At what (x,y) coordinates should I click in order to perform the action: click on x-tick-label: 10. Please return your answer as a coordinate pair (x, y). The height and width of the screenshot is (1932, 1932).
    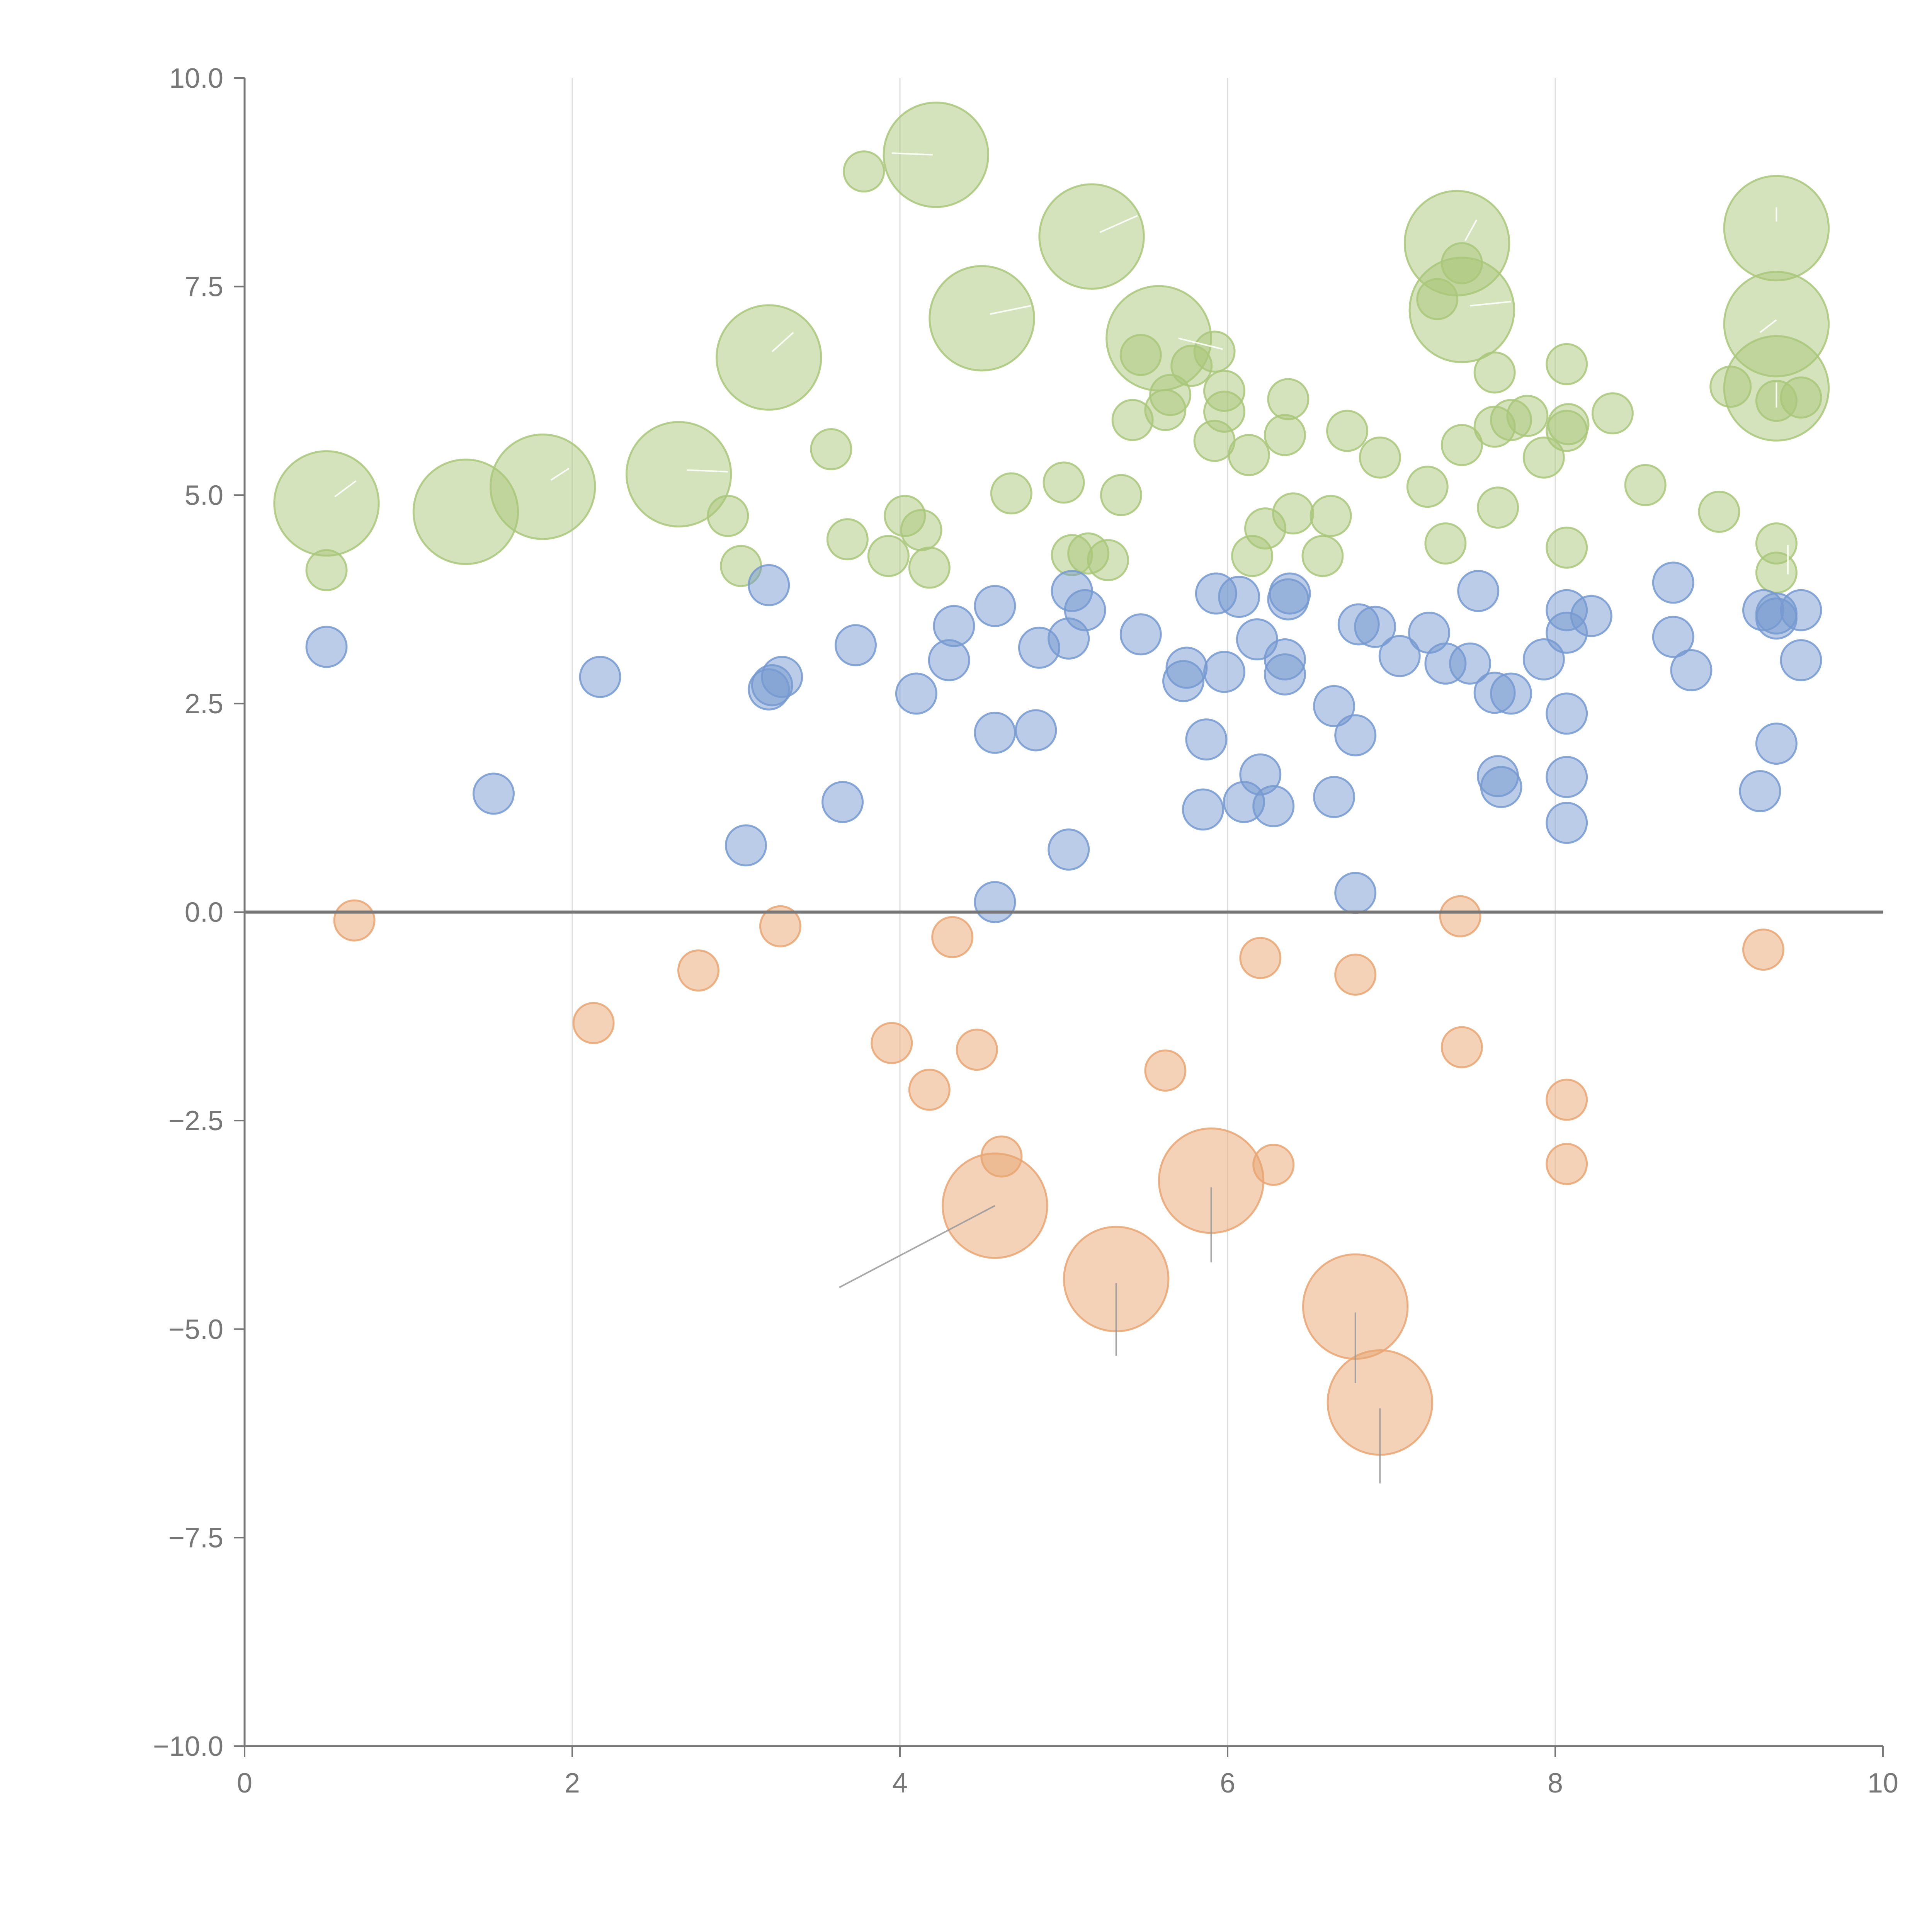
    Looking at the image, I should click on (1883, 1784).